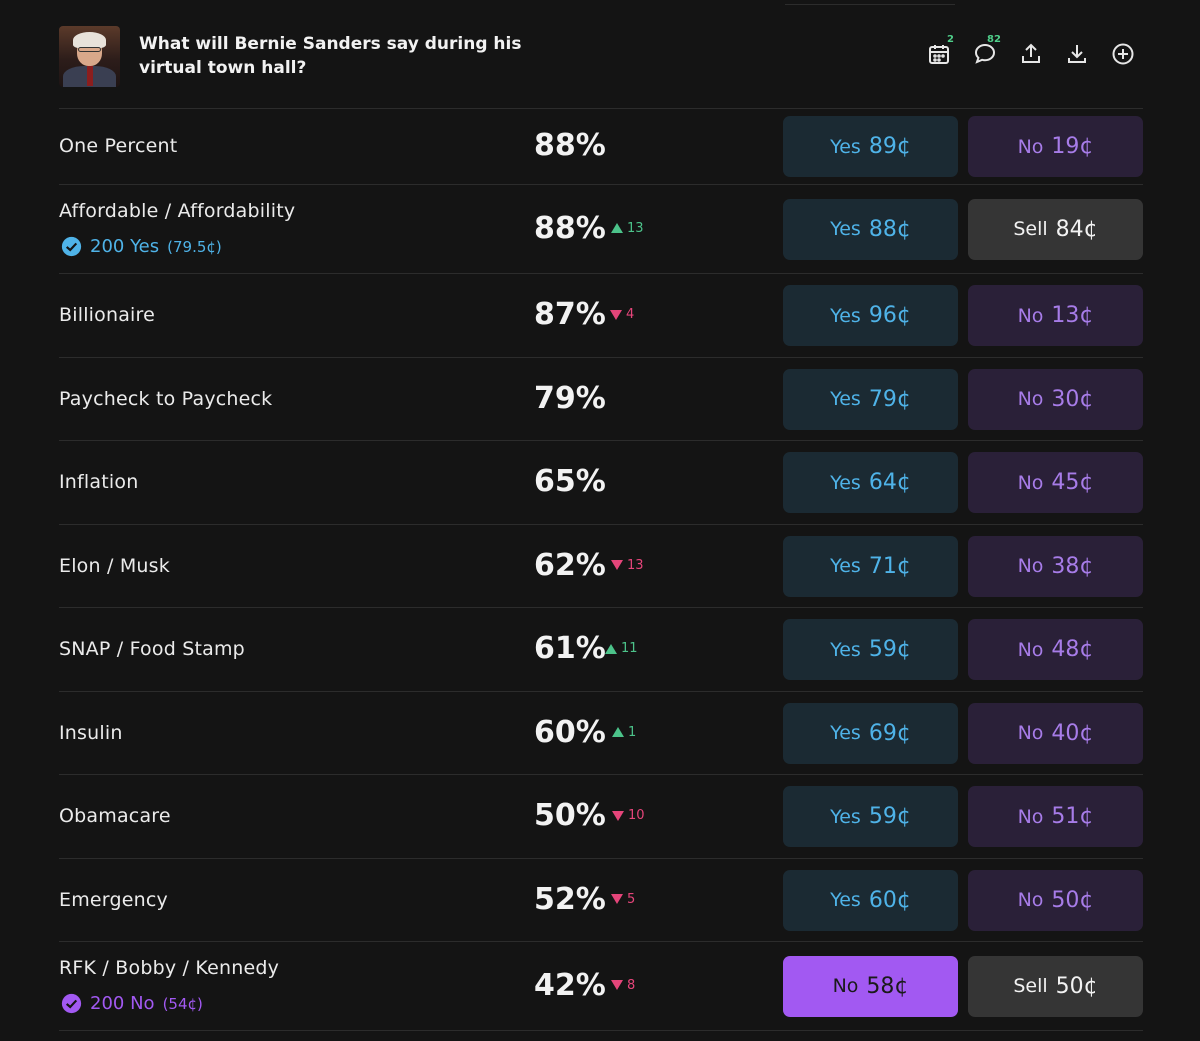  What do you see at coordinates (889, 482) in the screenshot?
I see `button-price: 64¢` at bounding box center [889, 482].